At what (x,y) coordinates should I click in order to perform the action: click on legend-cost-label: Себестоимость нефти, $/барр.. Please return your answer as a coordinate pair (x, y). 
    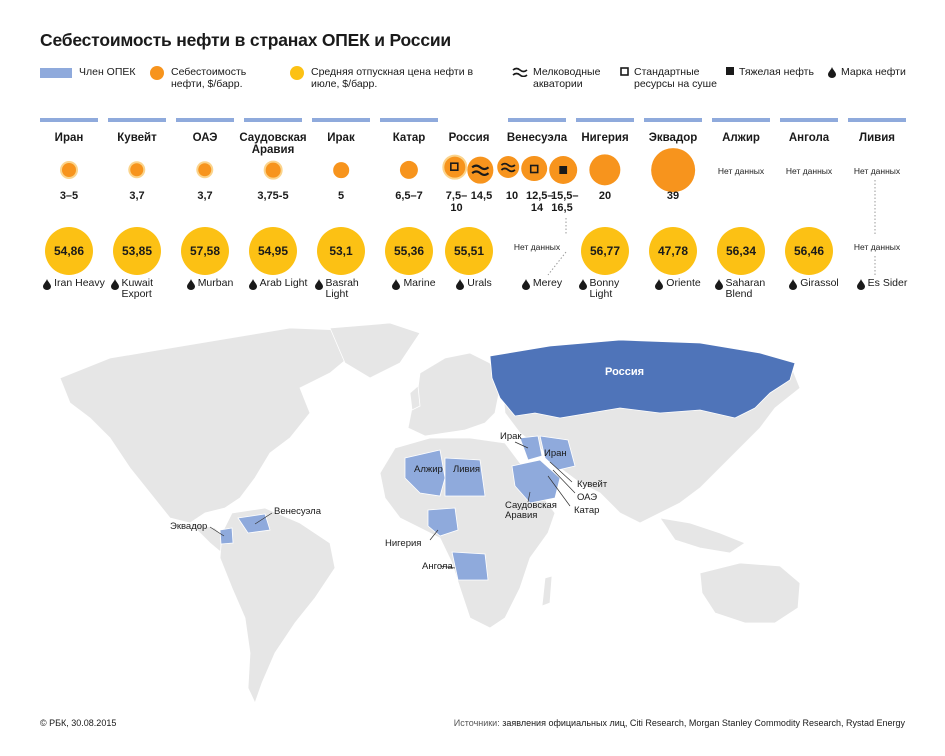
    Looking at the image, I should click on (209, 78).